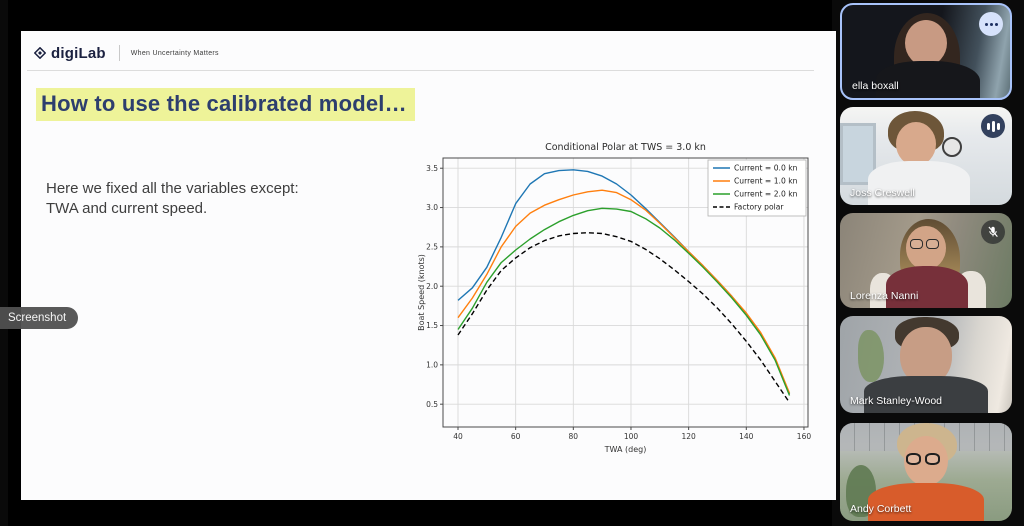 This screenshot has width=1024, height=526. What do you see at coordinates (896, 401) in the screenshot?
I see `participant-name: Mark Stanley-Wood` at bounding box center [896, 401].